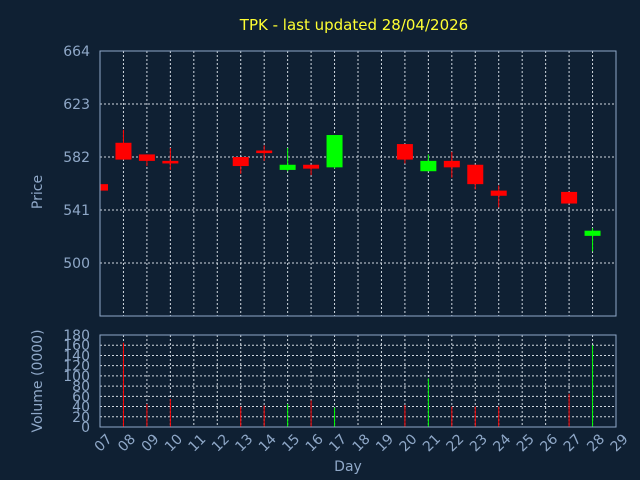  Describe the element at coordinates (81, 397) in the screenshot. I see `volume-tick-label: 60` at that location.